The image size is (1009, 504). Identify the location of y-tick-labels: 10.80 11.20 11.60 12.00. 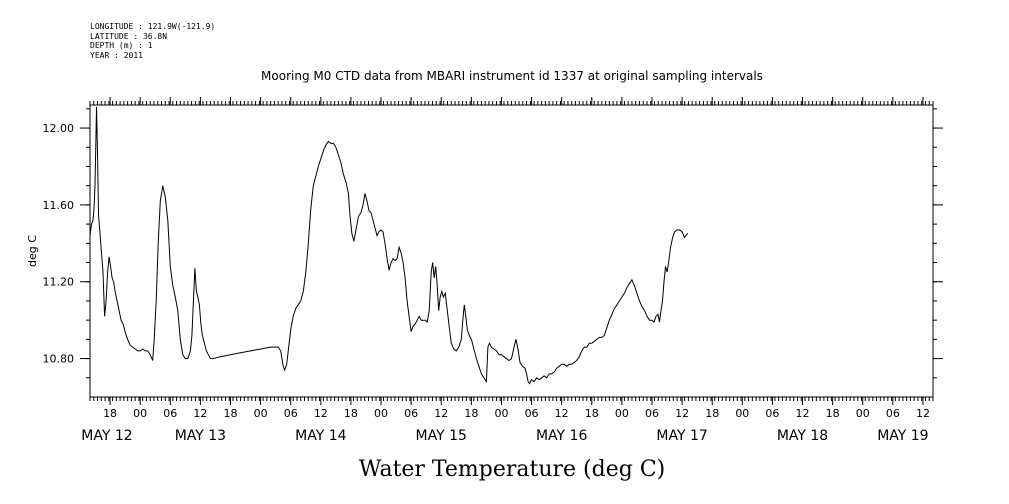
(59, 244).